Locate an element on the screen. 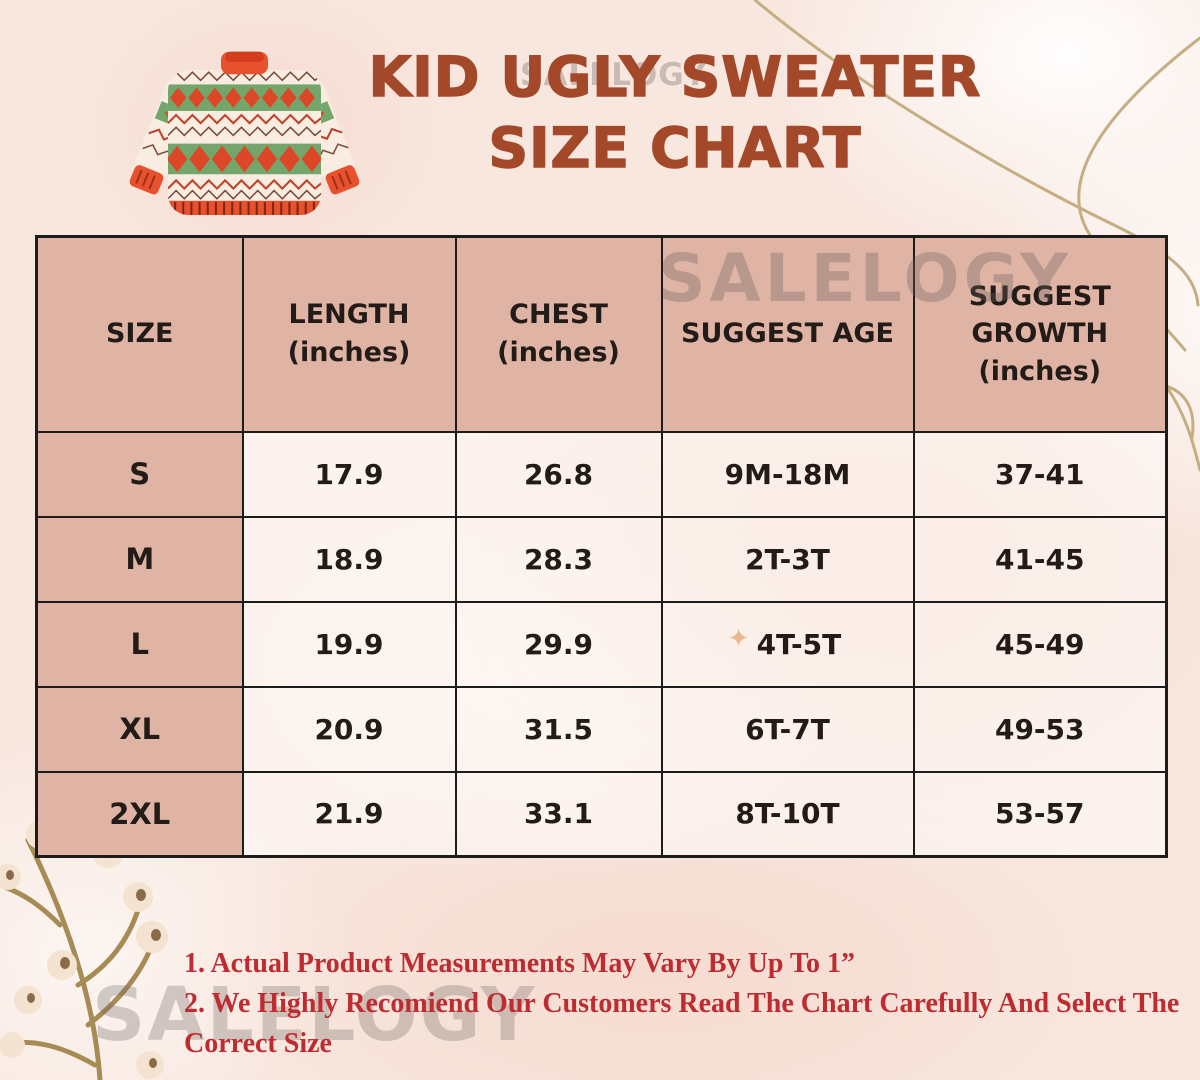 This screenshot has width=1200, height=1080. age-cell: 6T-7T is located at coordinates (787, 729).